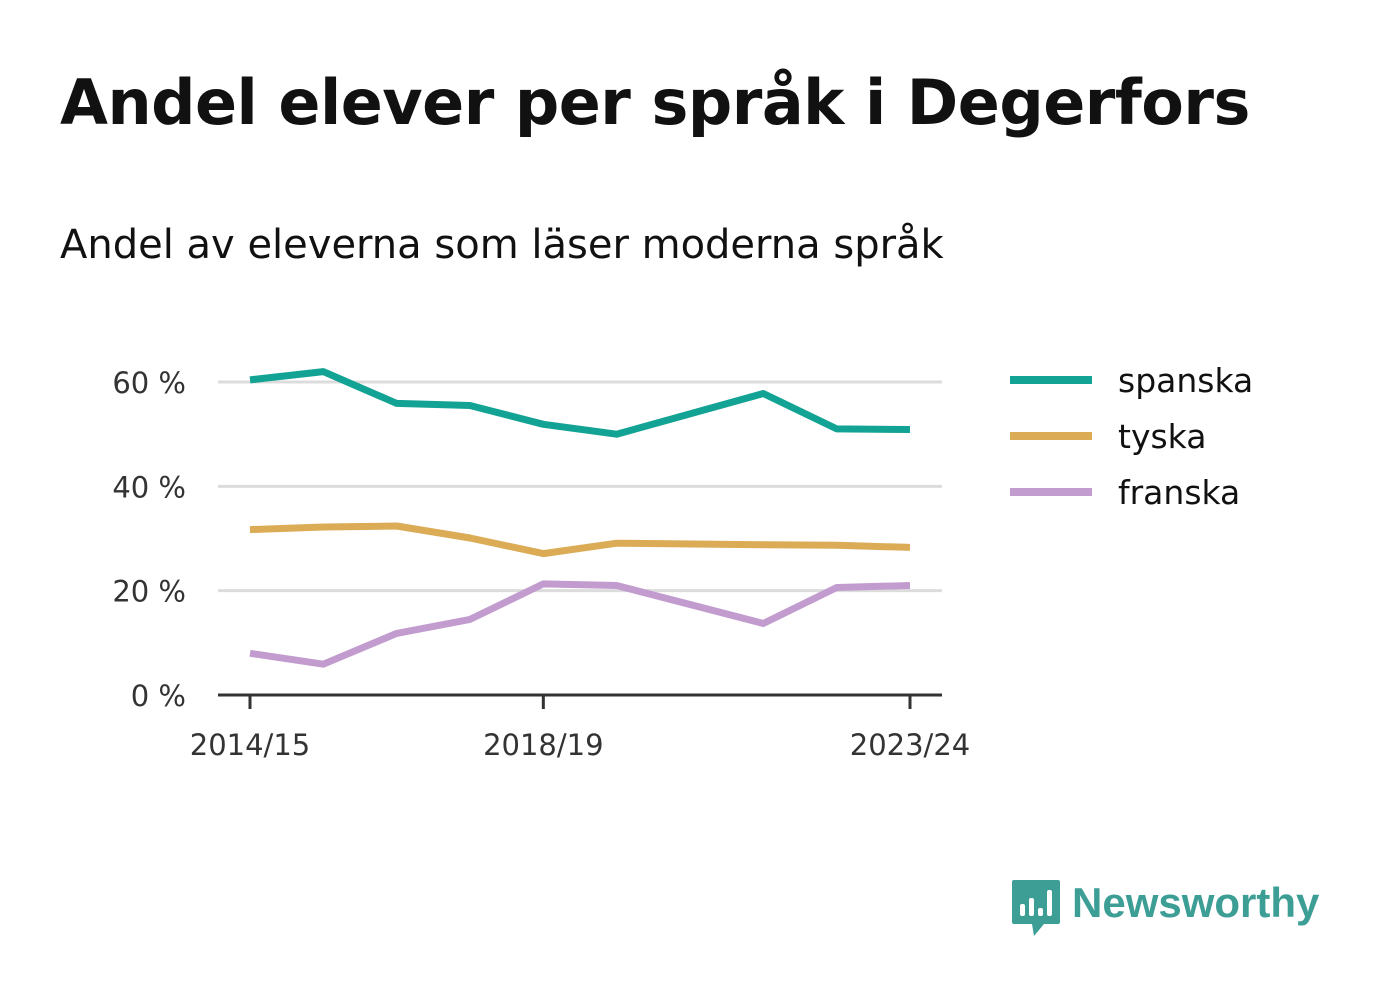 This screenshot has height=999, width=1382. I want to click on x-tick-label: 2018/19, so click(543, 745).